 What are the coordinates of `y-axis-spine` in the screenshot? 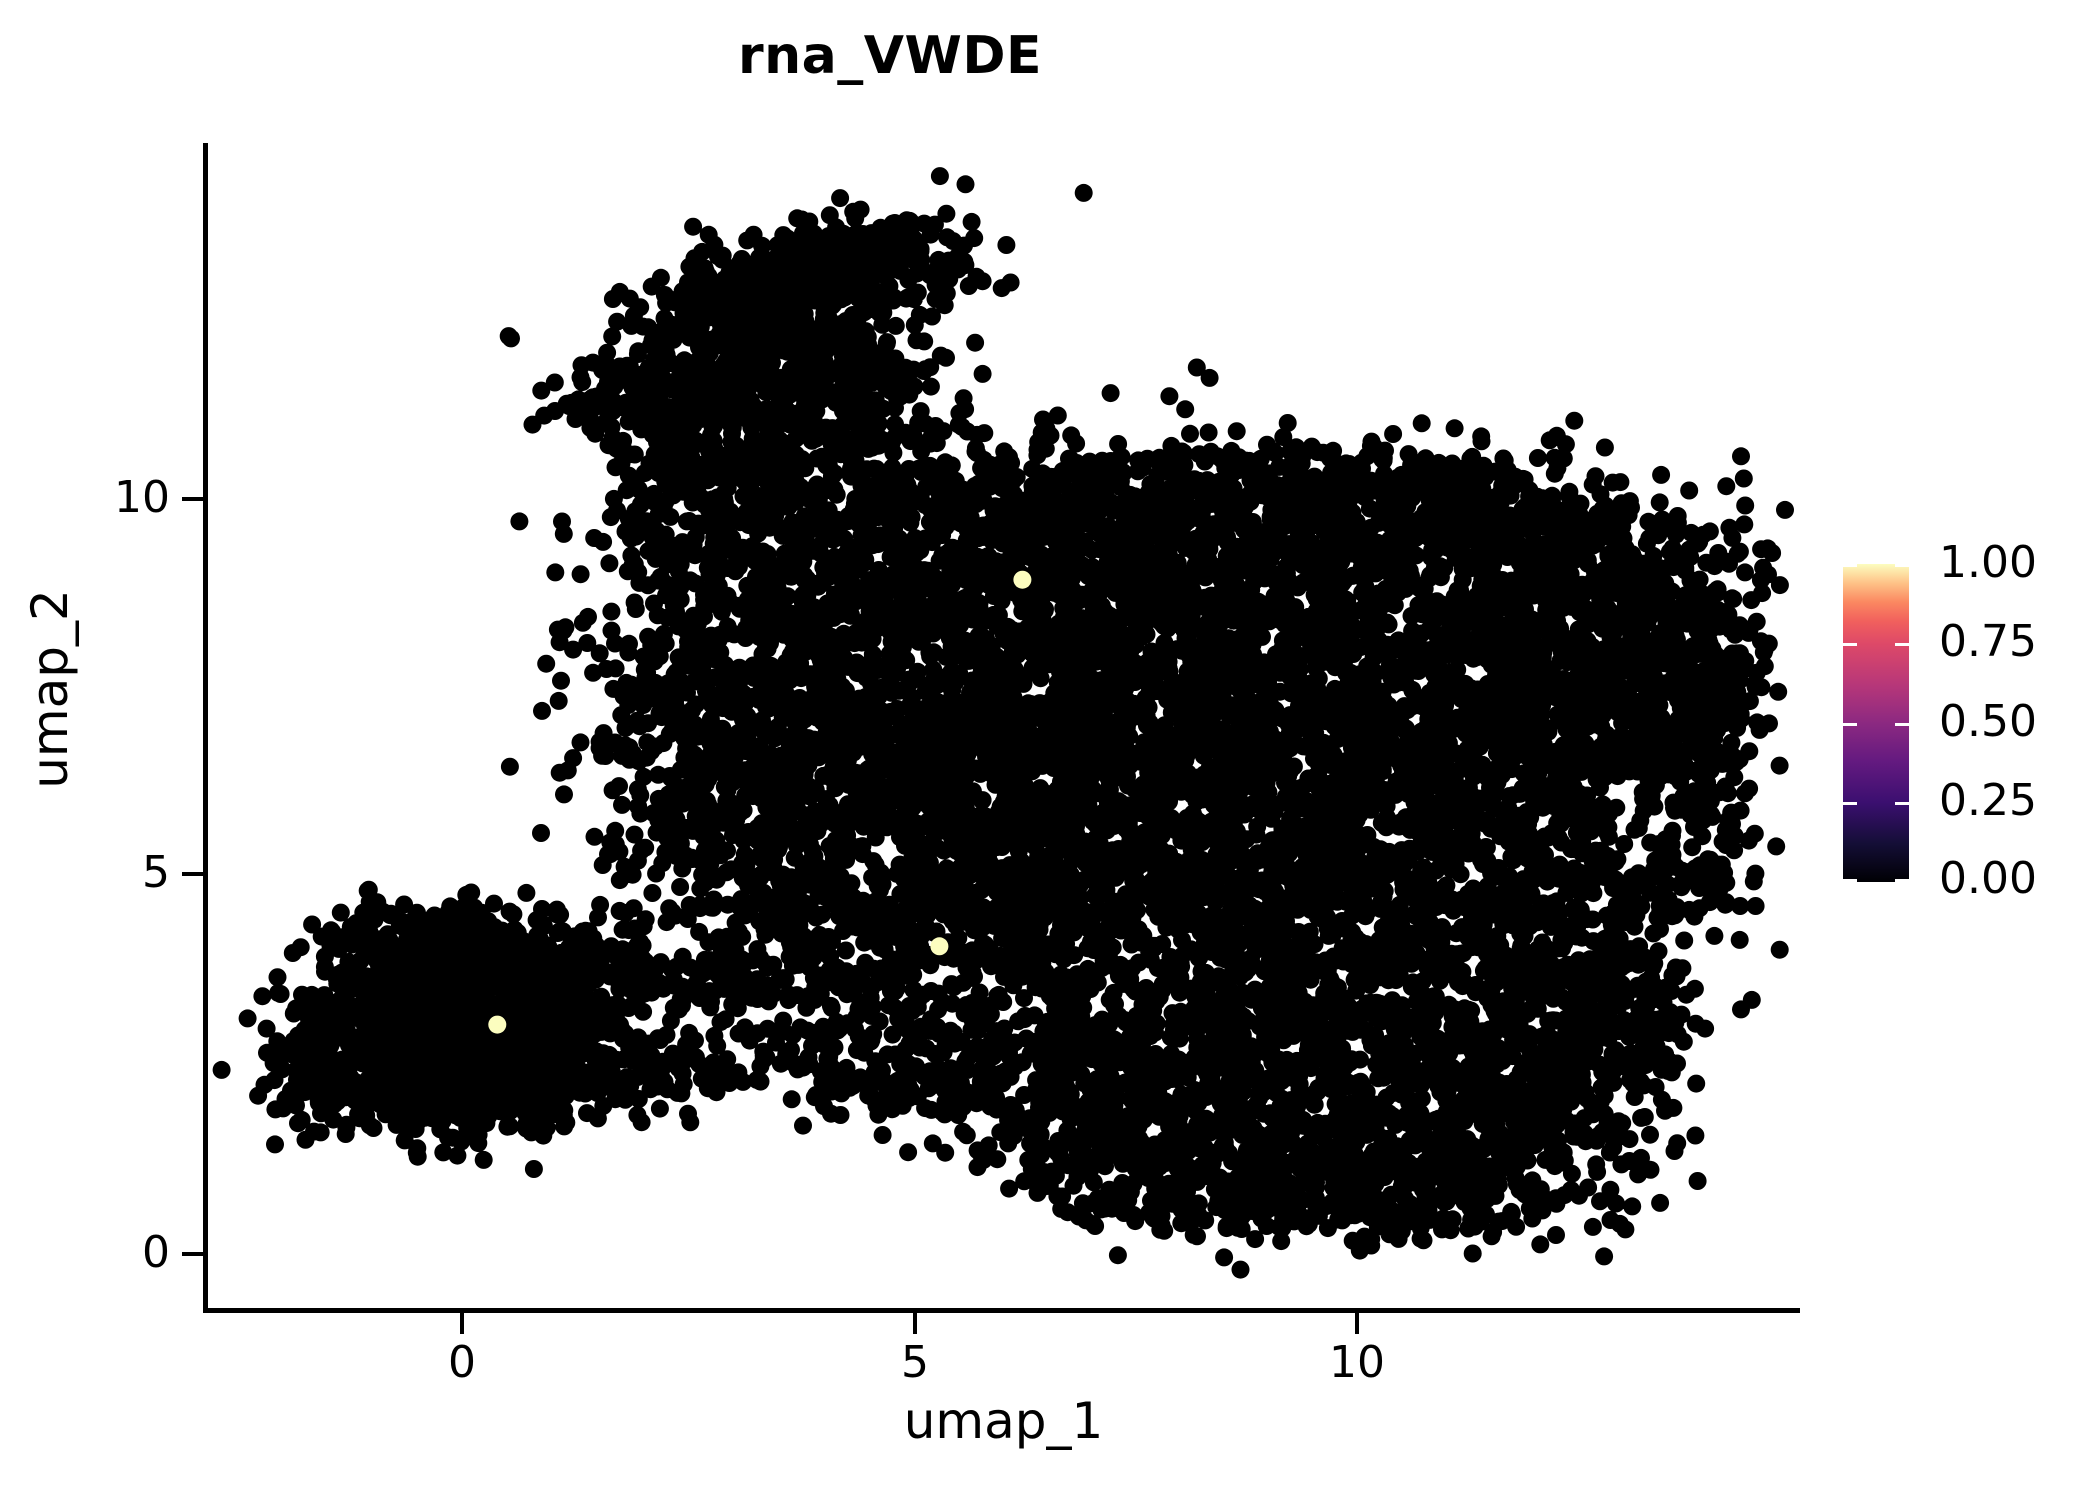 It's located at (205, 727).